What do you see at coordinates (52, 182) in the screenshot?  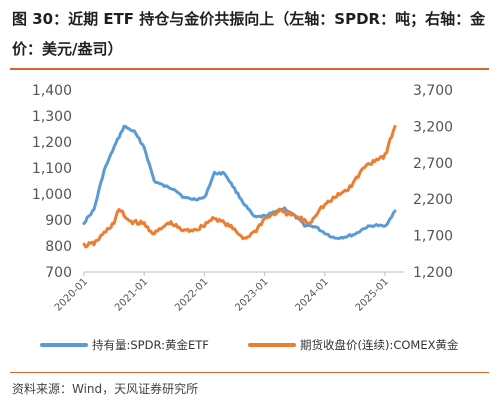 I see `left-axis-ticks: 700 800 900 1,000 1,100 1,200 1,300 1,400` at bounding box center [52, 182].